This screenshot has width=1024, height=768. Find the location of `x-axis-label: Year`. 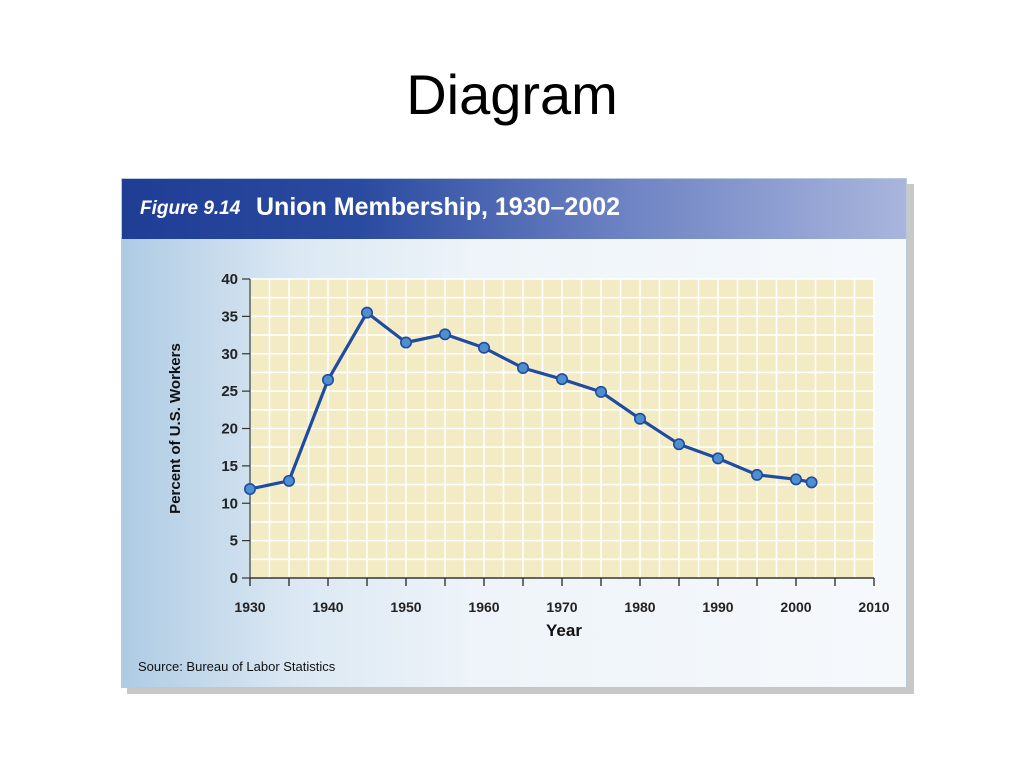

x-axis-label: Year is located at coordinates (564, 630).